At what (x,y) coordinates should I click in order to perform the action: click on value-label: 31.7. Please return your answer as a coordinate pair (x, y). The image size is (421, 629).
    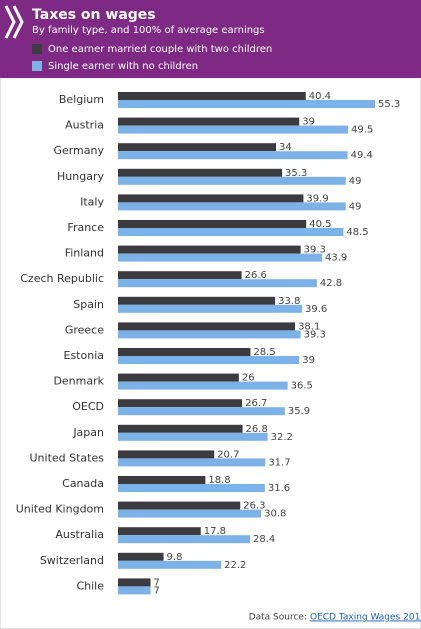
    Looking at the image, I should click on (279, 462).